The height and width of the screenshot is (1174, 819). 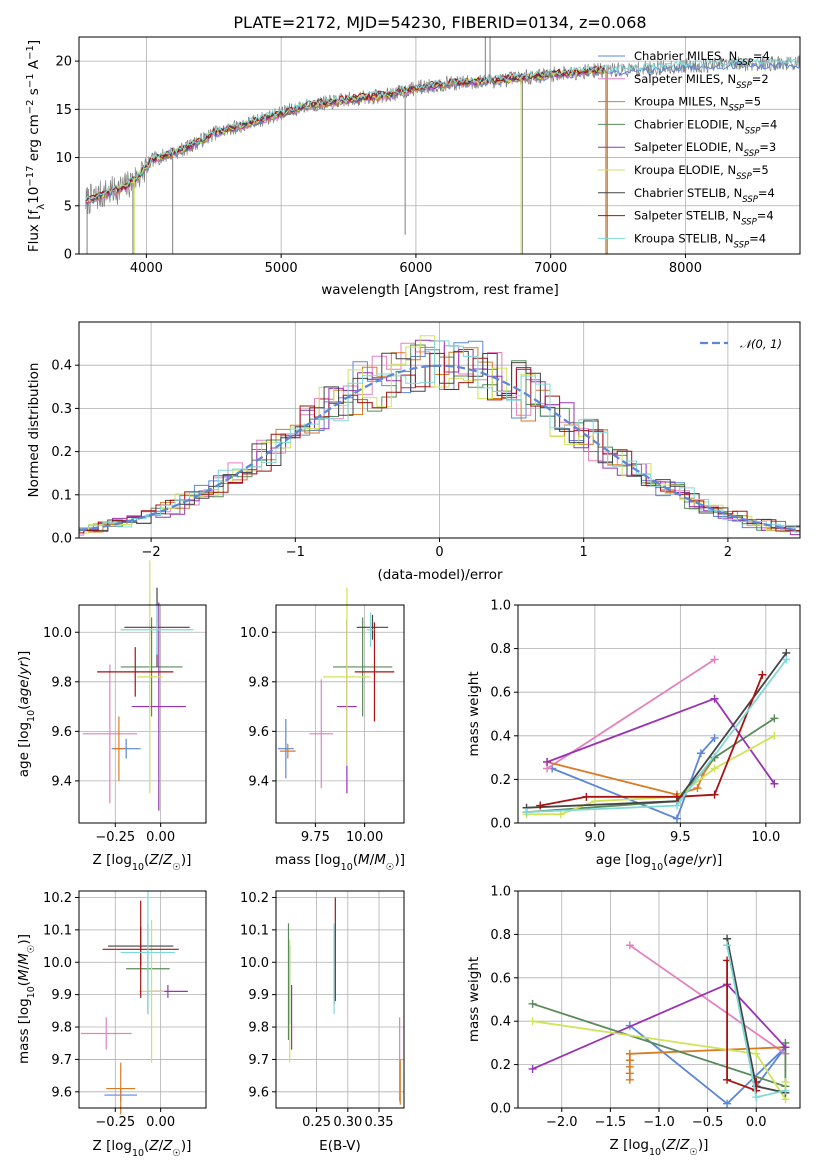 What do you see at coordinates (500, 606) in the screenshot?
I see `tick-label-y: 1.0` at bounding box center [500, 606].